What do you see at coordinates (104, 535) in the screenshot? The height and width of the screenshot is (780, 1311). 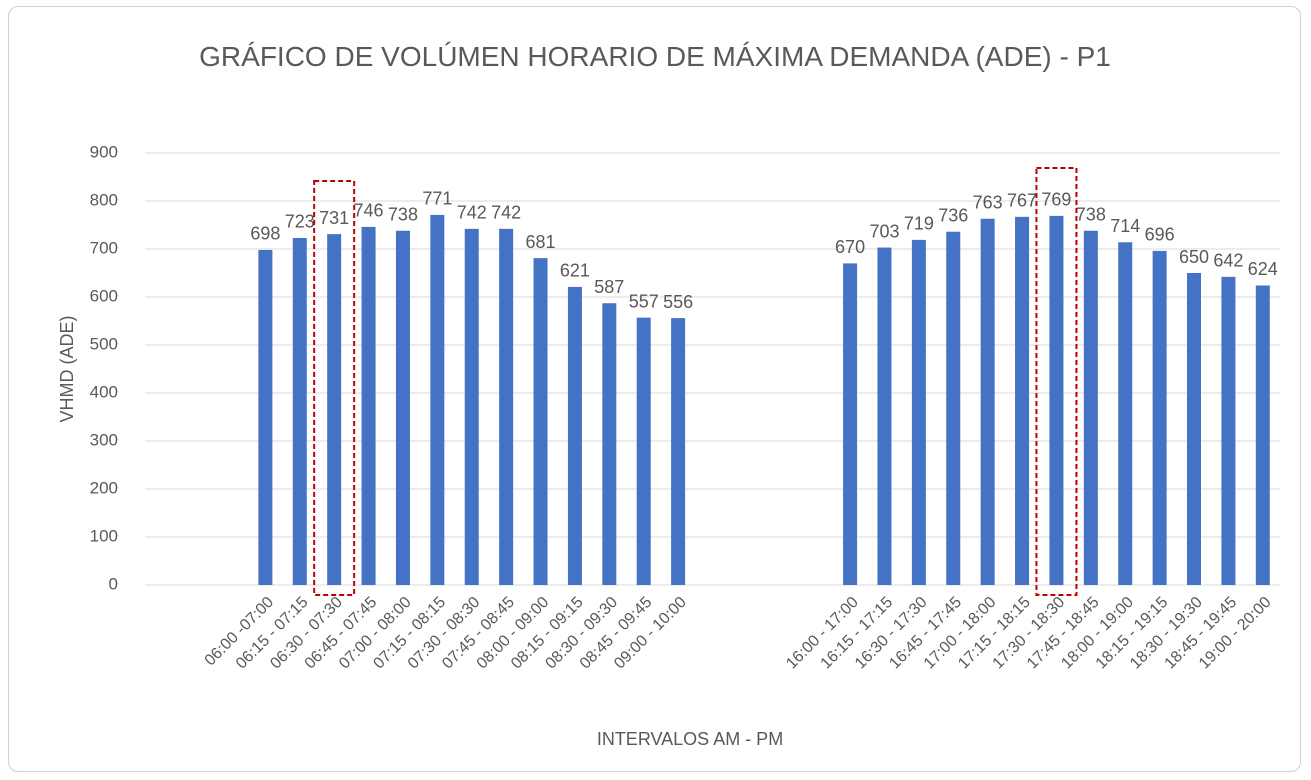 I see `y-tick-label: 100` at bounding box center [104, 535].